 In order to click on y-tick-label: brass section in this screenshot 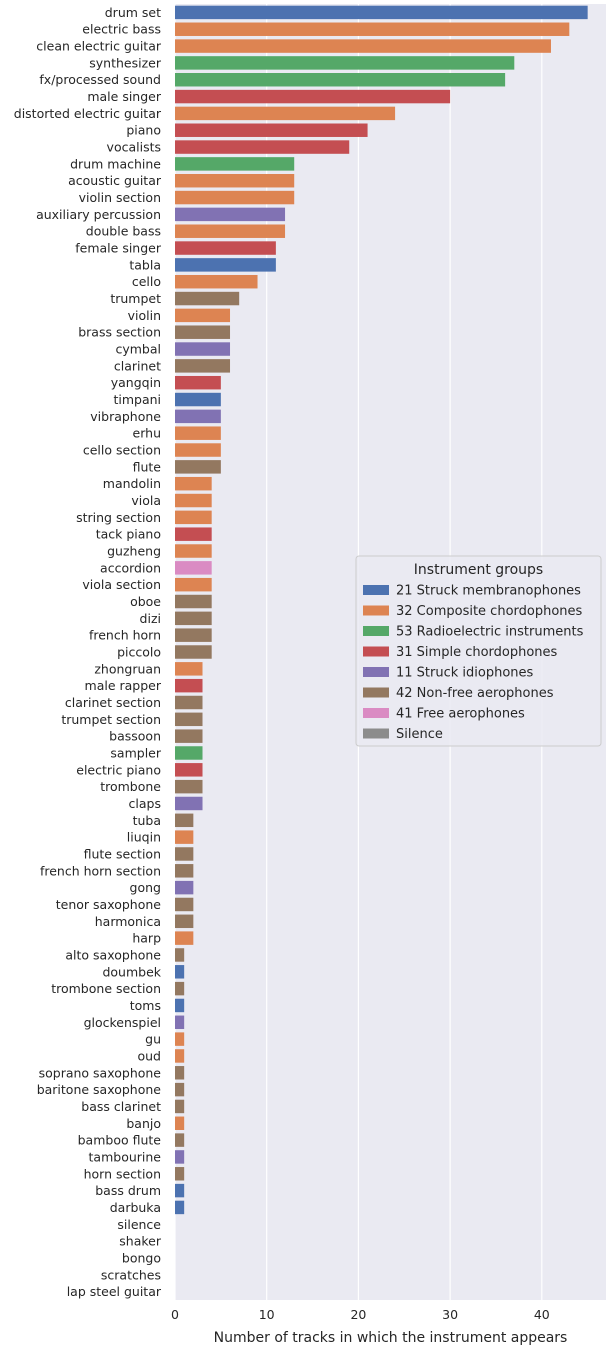, I will do `click(119, 332)`.